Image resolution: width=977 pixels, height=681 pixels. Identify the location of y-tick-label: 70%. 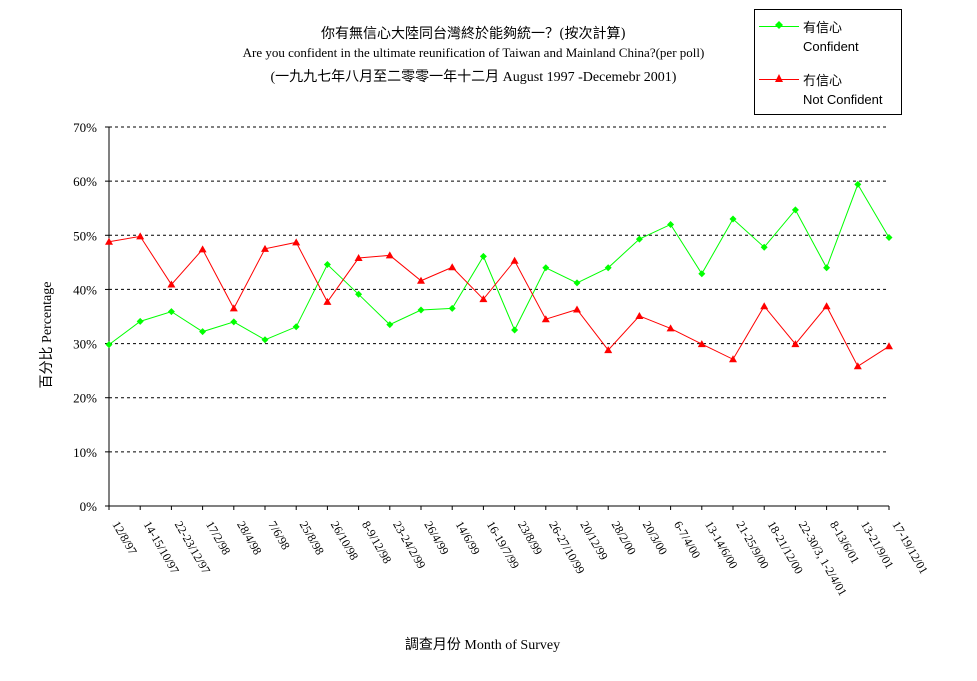
(85, 127).